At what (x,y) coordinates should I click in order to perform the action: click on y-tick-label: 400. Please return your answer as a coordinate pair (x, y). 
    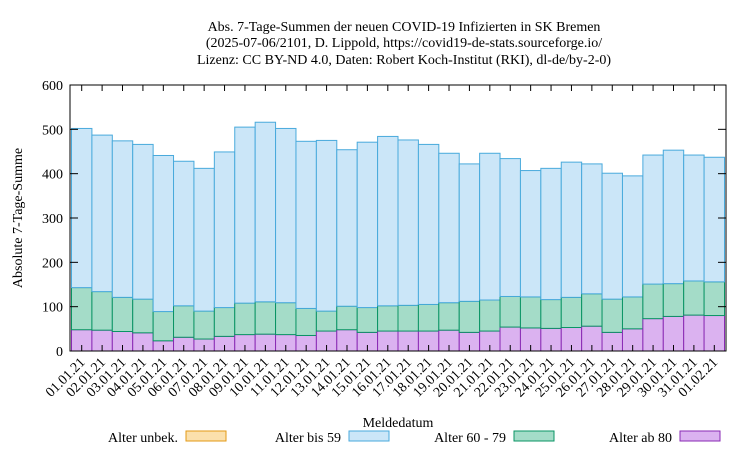
    Looking at the image, I should click on (52, 175).